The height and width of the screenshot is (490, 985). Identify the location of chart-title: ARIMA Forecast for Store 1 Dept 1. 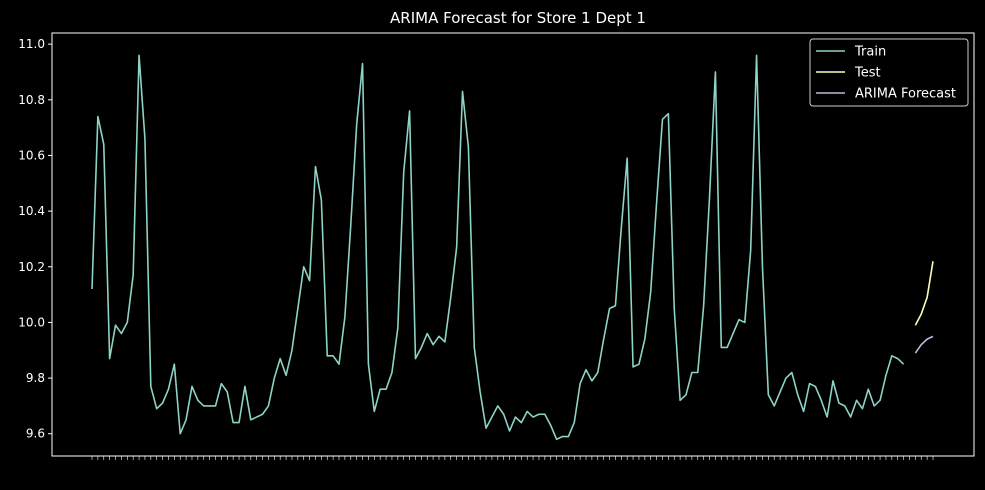
(518, 18).